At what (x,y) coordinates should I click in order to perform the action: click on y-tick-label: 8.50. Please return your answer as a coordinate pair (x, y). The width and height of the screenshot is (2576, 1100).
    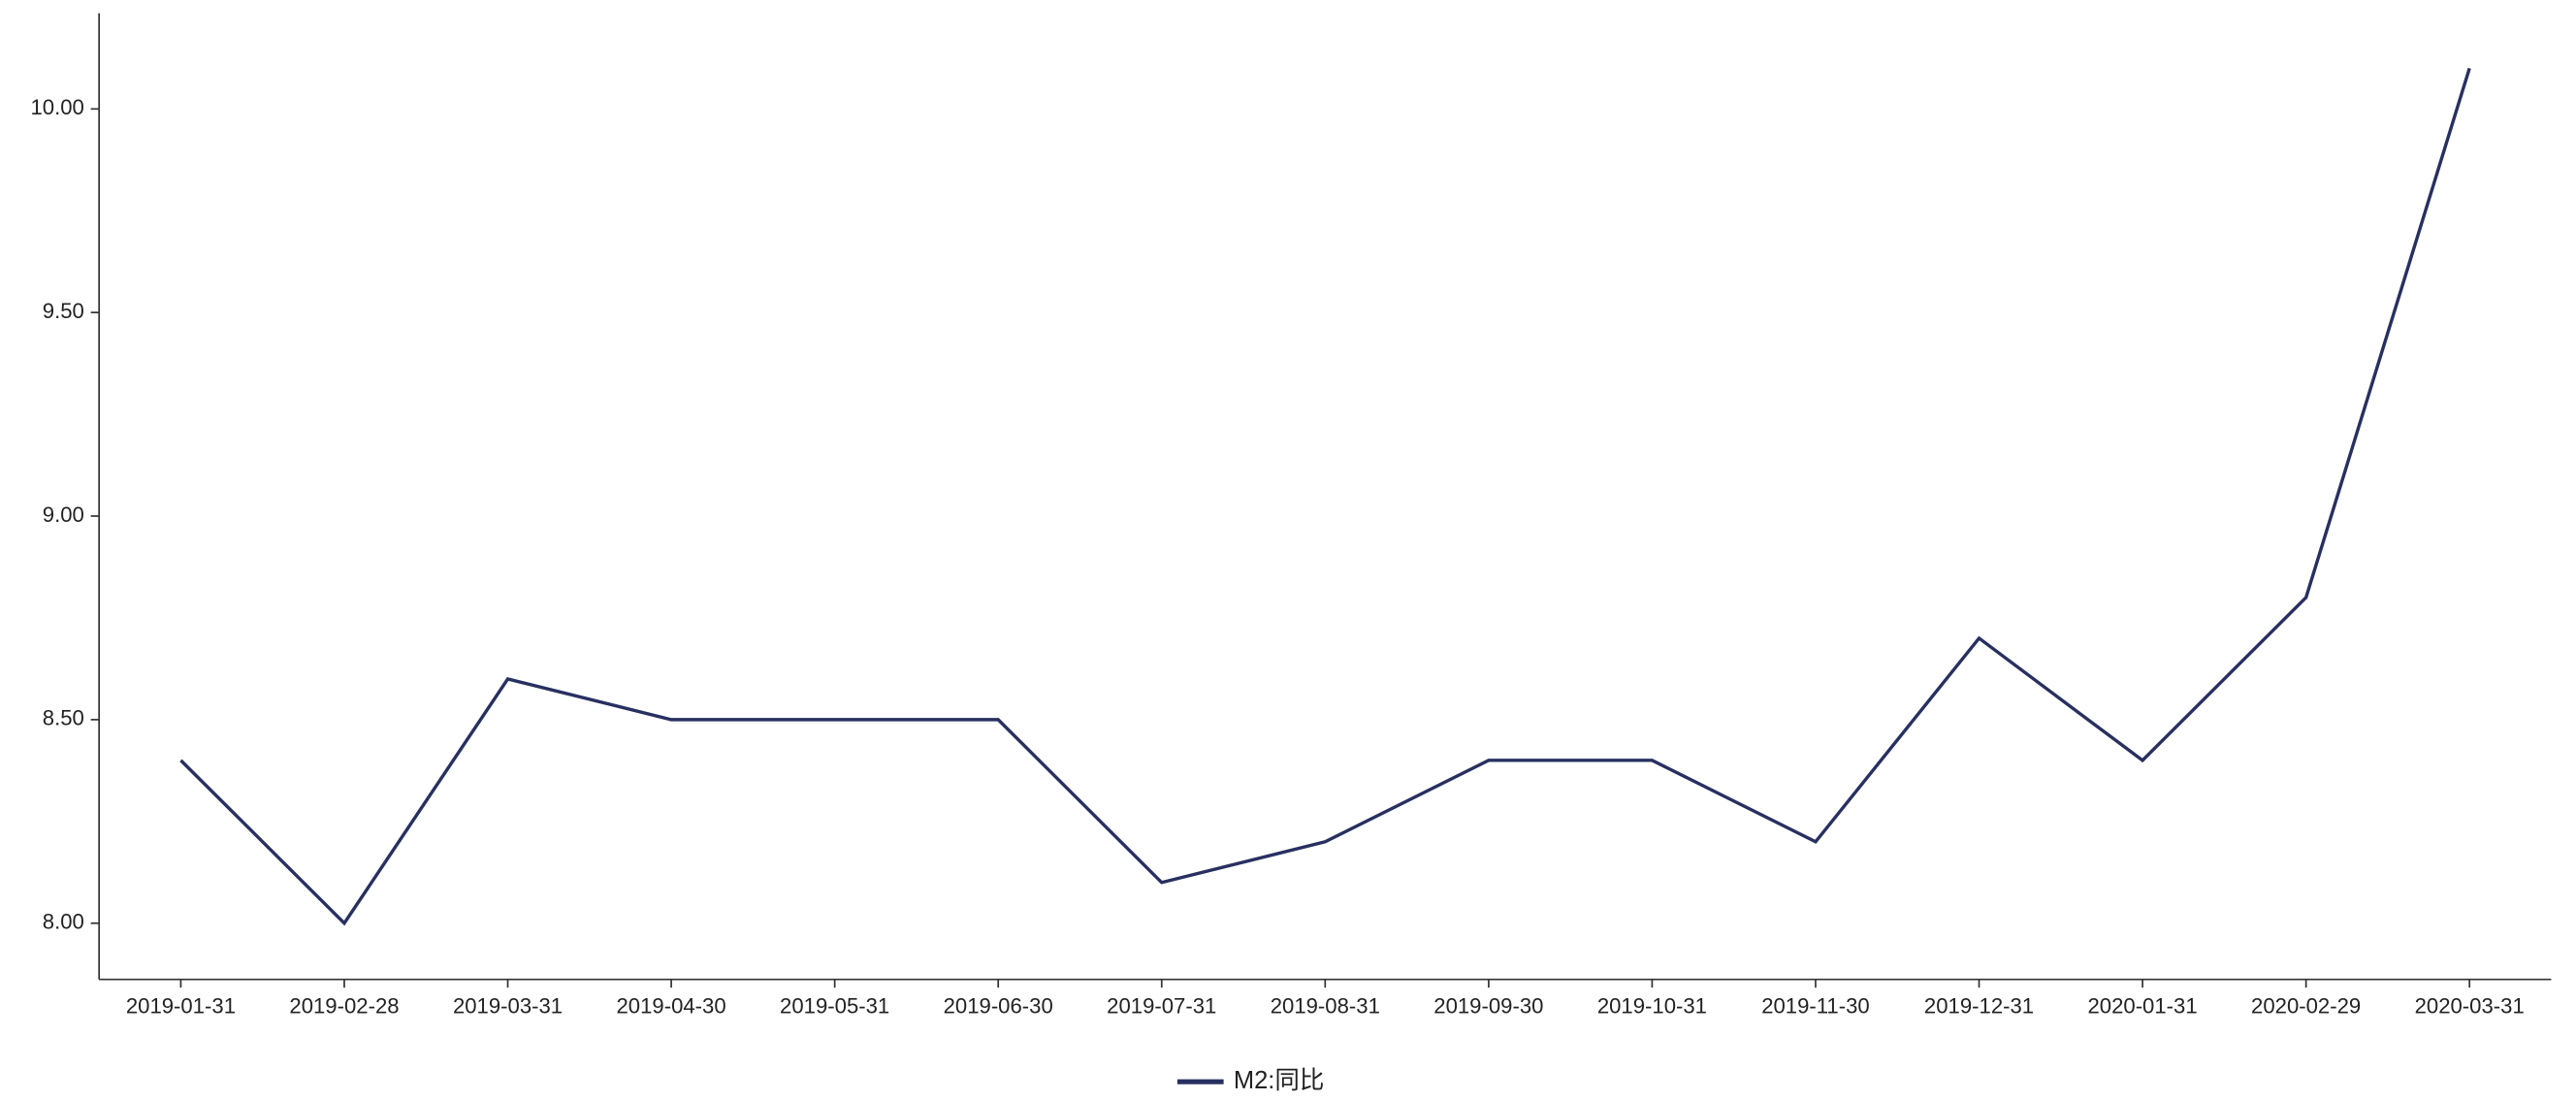
    Looking at the image, I should click on (63, 718).